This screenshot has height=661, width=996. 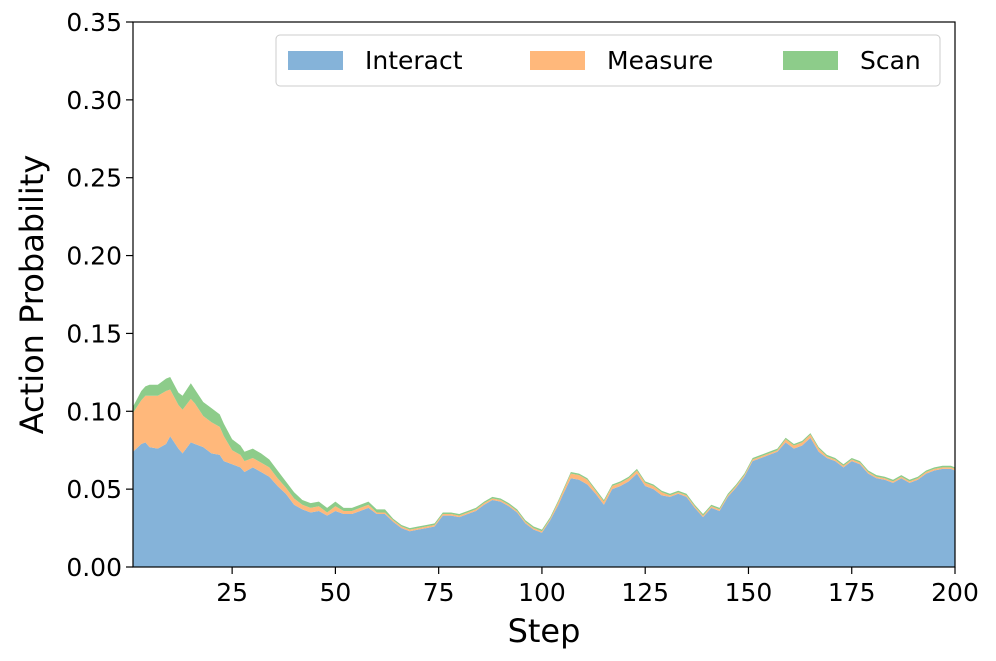 I want to click on legend-label-scan: Scan, so click(x=890, y=60).